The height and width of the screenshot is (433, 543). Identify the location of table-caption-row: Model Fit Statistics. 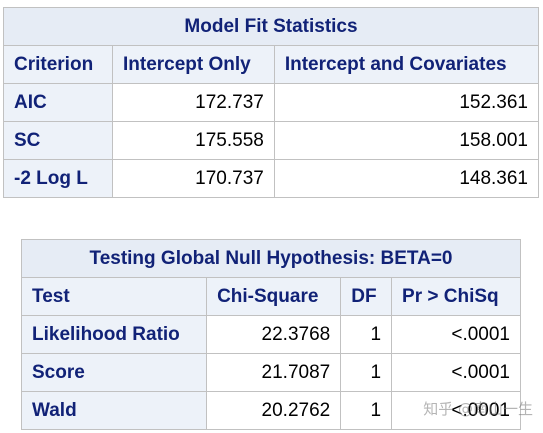
(271, 26).